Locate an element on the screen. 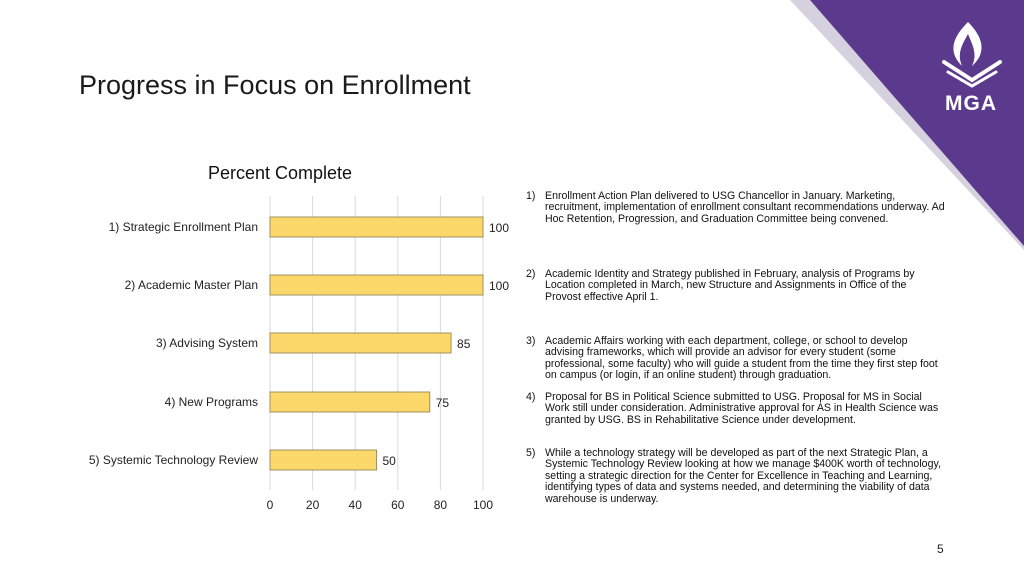  page-number: 5 is located at coordinates (940, 549).